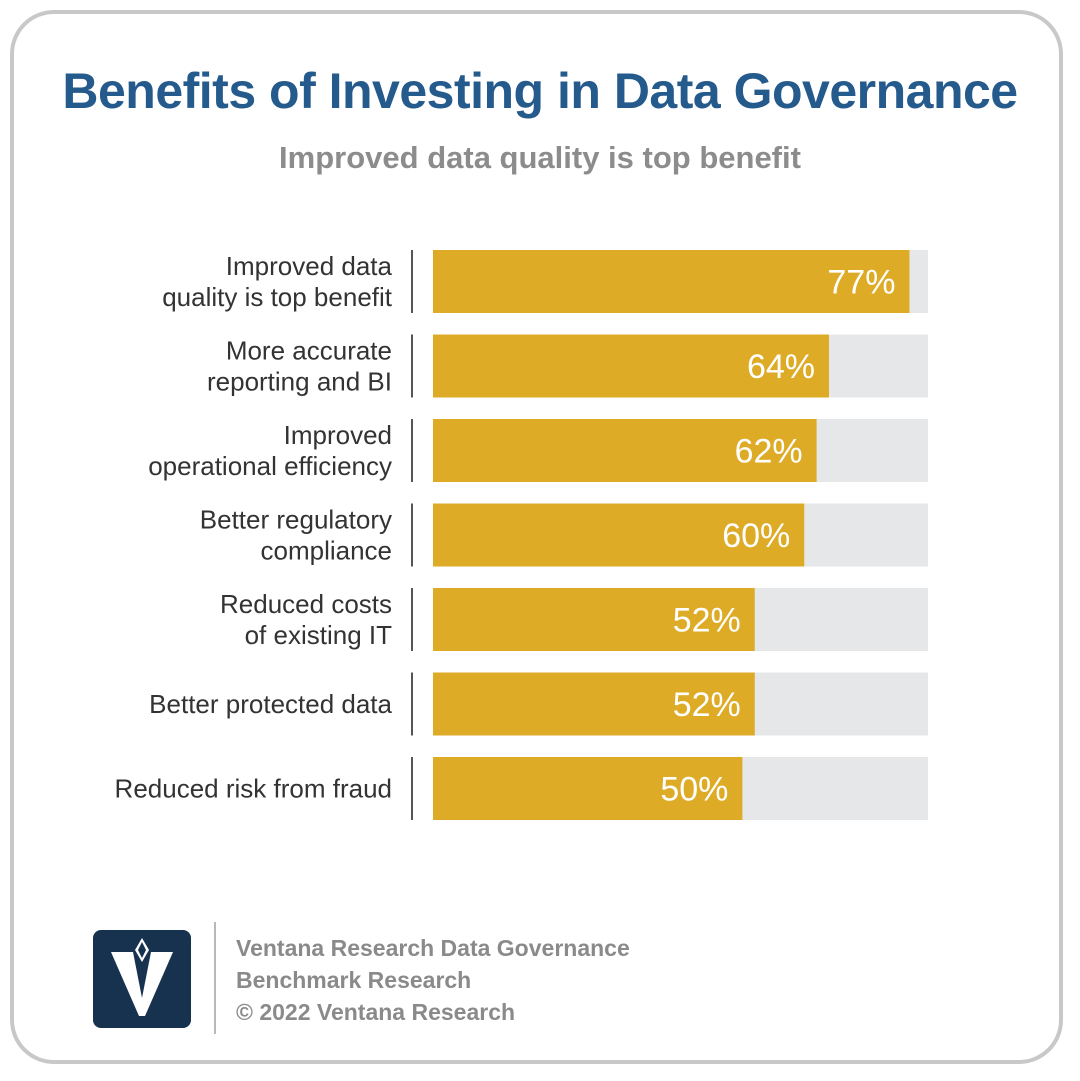 The image size is (1080, 1081). What do you see at coordinates (540, 91) in the screenshot?
I see `chart-title: Benefits of Investing in Data Governance` at bounding box center [540, 91].